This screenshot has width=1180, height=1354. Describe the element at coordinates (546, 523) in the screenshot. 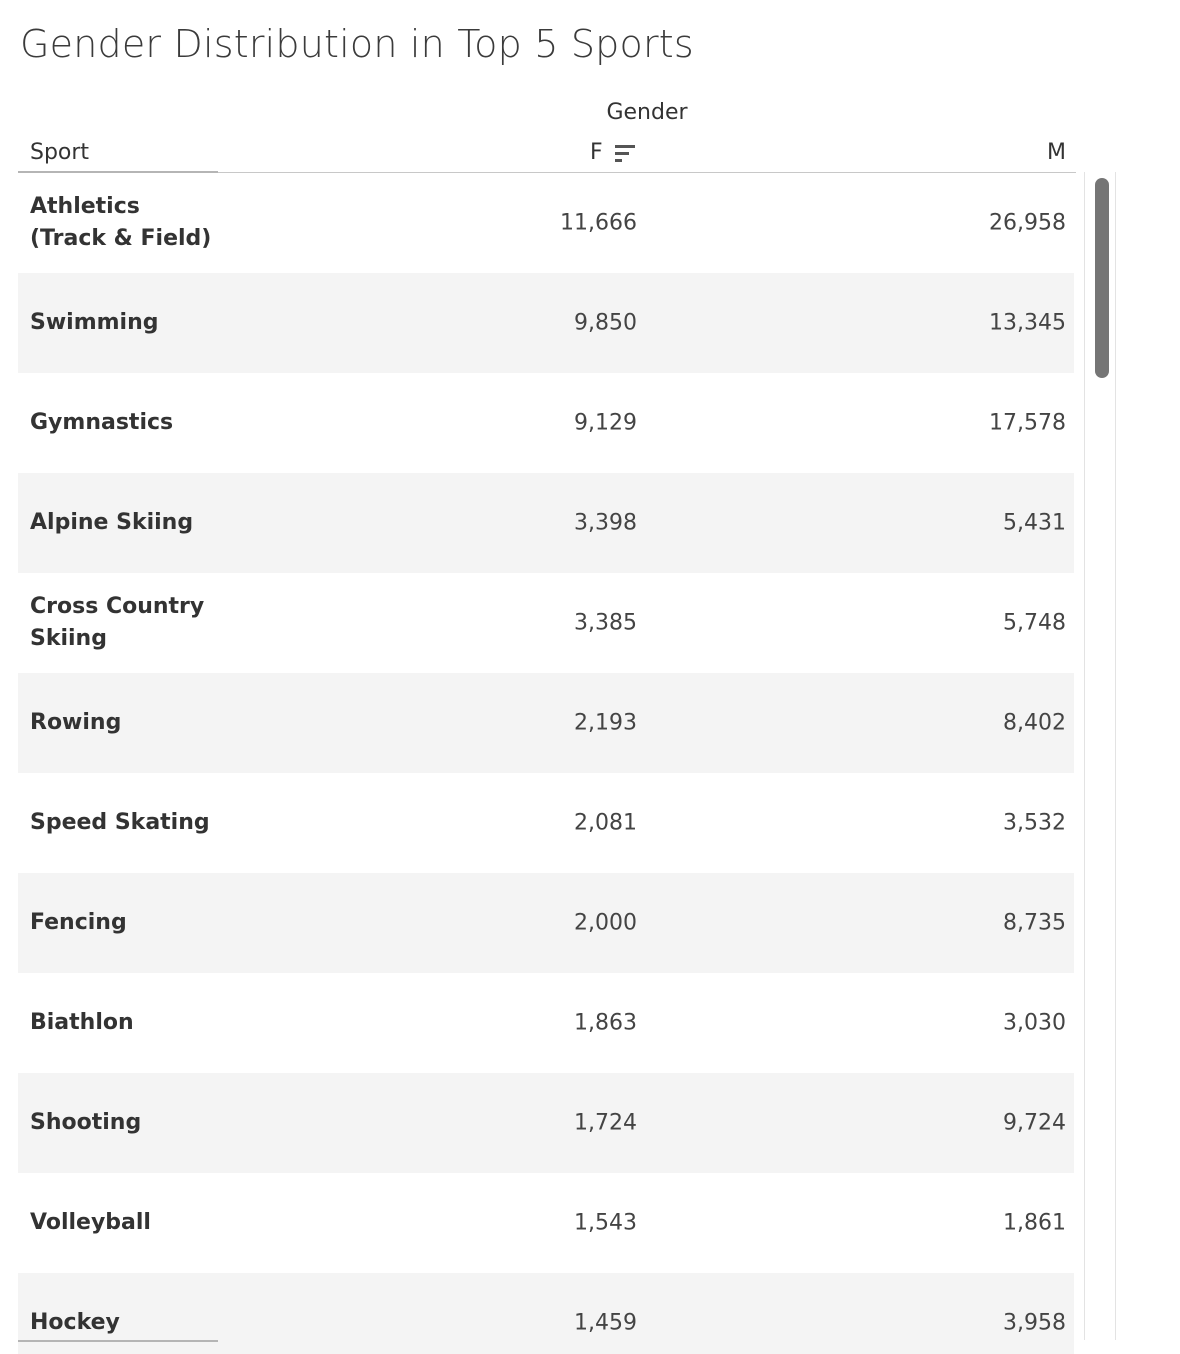

I see `table-row: Alpine Skiing 3,398 5,431` at that location.